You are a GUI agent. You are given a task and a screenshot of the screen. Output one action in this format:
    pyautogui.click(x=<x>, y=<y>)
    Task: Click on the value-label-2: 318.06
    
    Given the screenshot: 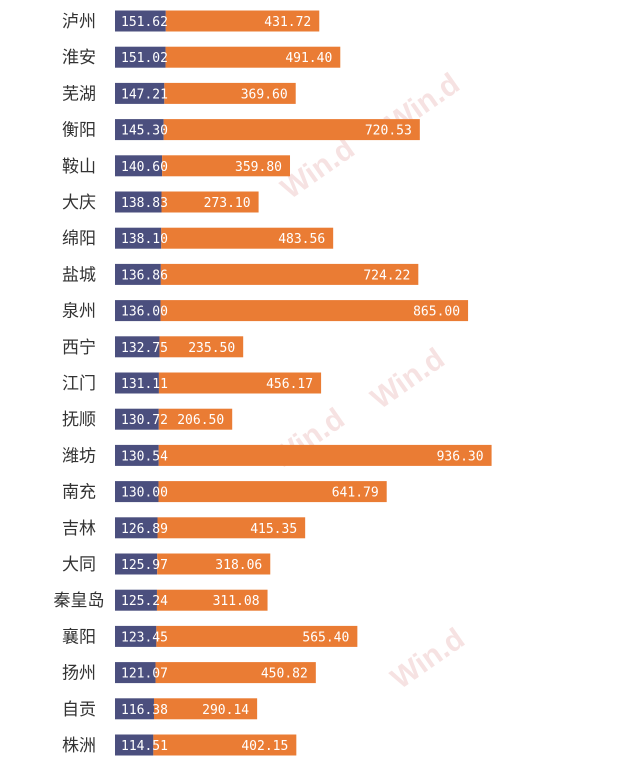 What is the action you would take?
    pyautogui.click(x=238, y=565)
    